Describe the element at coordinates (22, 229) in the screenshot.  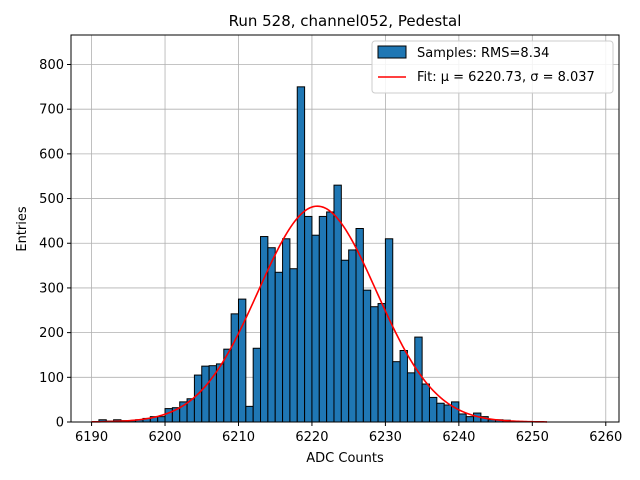
I see `y-axis-label: Entries` at that location.